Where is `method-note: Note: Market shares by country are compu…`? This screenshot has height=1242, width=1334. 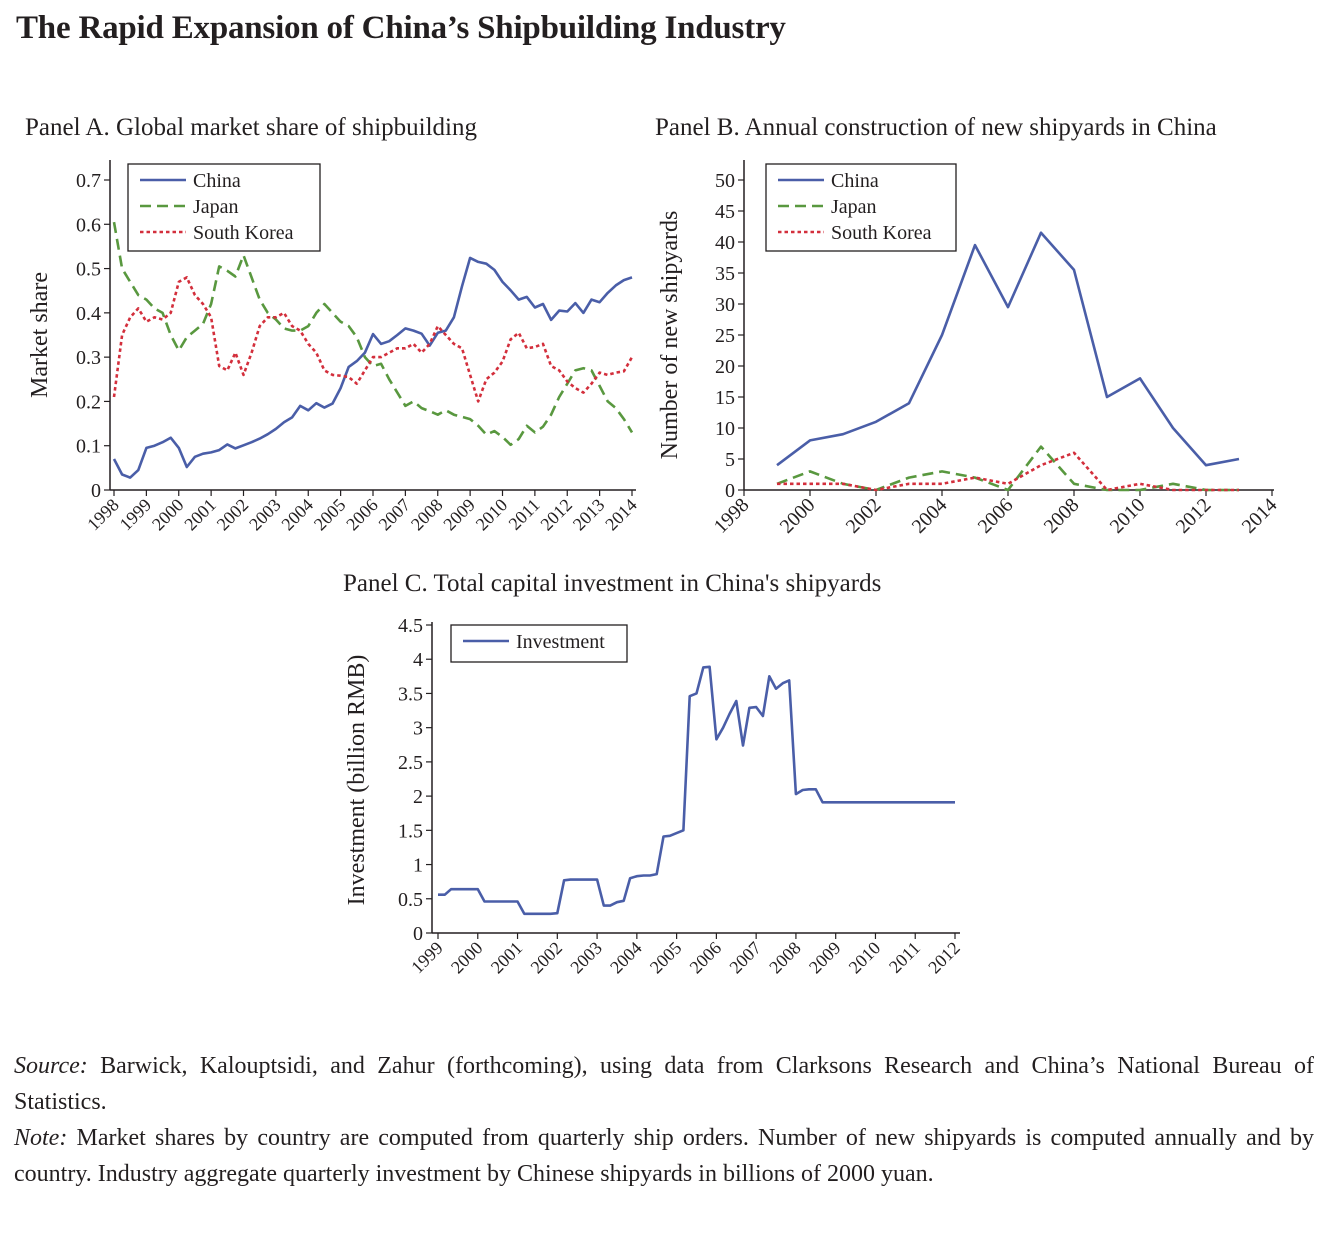 method-note: Note: Market shares by country are compu… is located at coordinates (664, 1156).